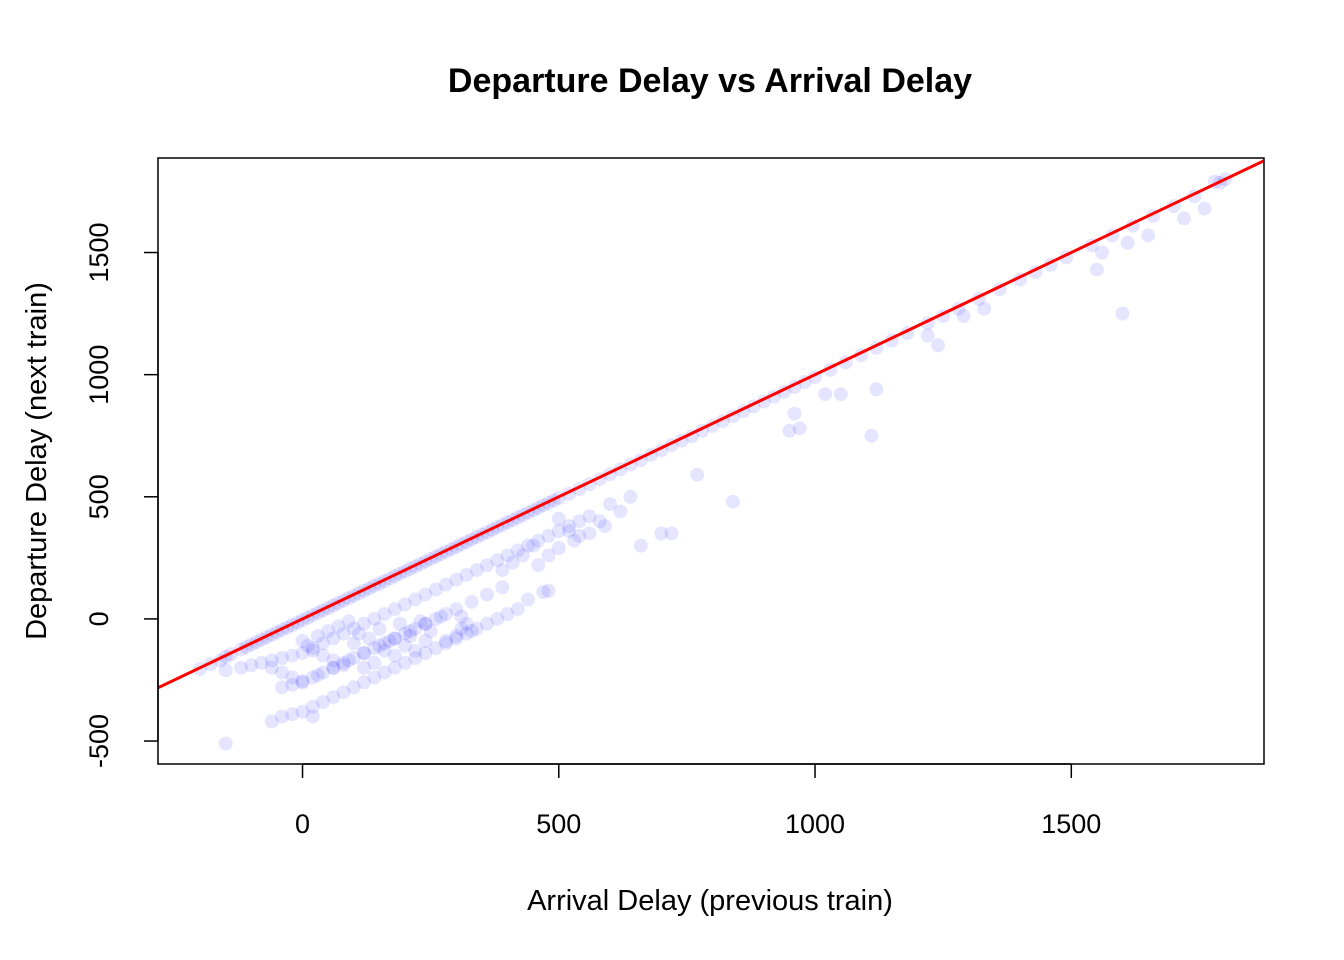  Describe the element at coordinates (99, 496) in the screenshot. I see `y-tick-label: 500` at that location.